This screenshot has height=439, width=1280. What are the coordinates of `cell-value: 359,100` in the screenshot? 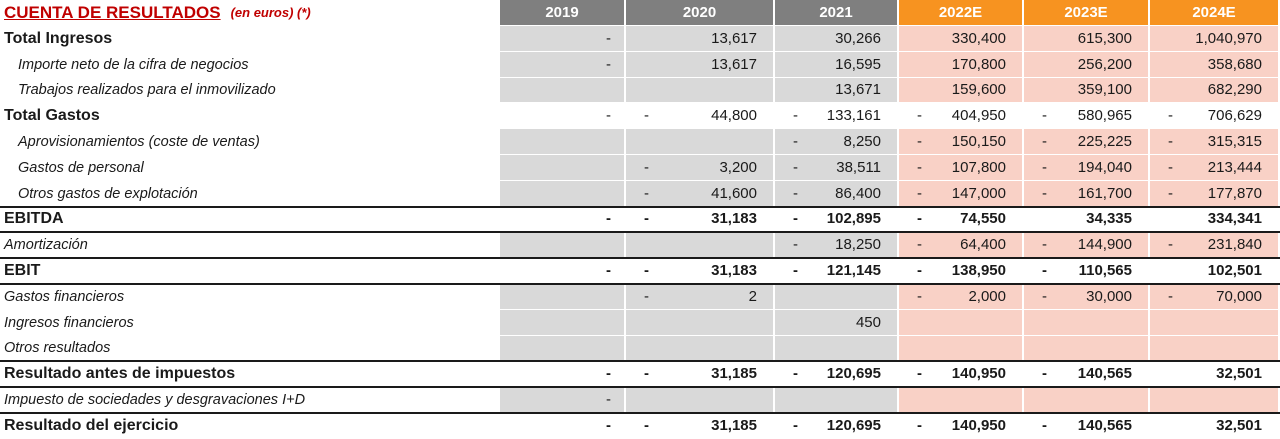 It's located at (1104, 90).